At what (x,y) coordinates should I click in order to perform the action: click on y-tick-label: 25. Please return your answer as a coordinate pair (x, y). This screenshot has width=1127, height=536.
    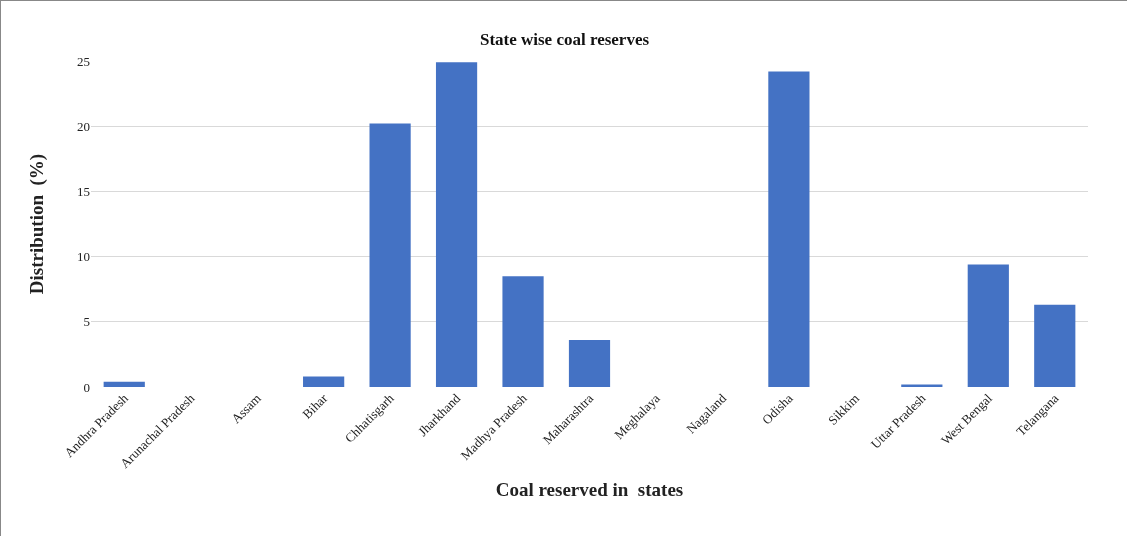
    Looking at the image, I should click on (83, 61).